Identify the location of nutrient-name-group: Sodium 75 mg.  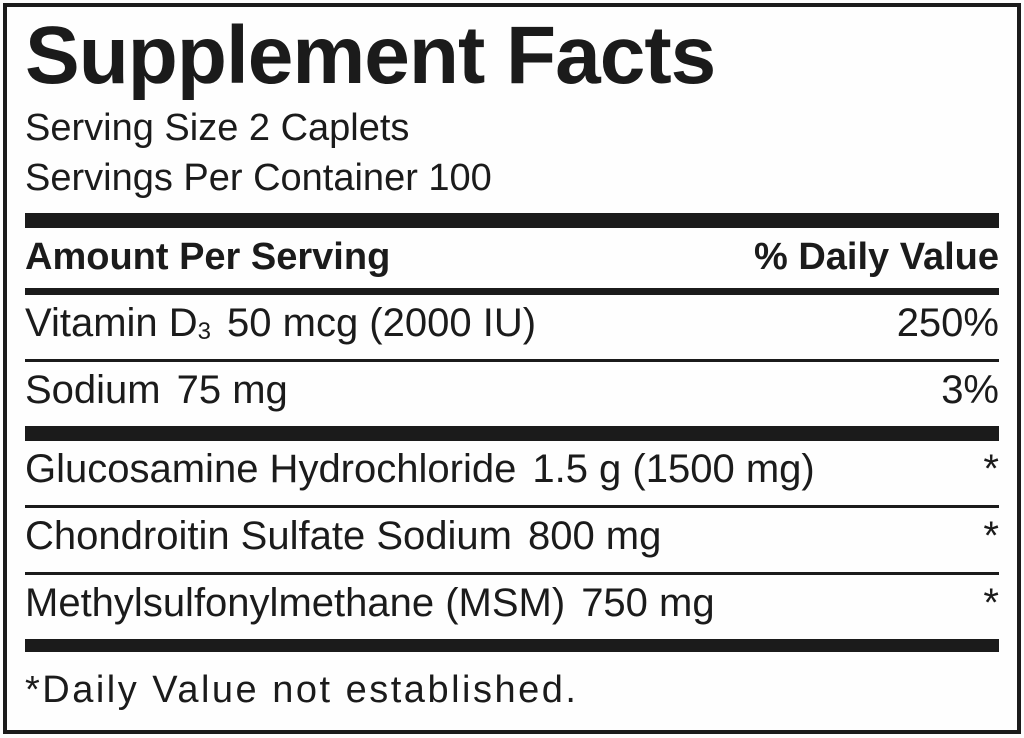
(156, 390).